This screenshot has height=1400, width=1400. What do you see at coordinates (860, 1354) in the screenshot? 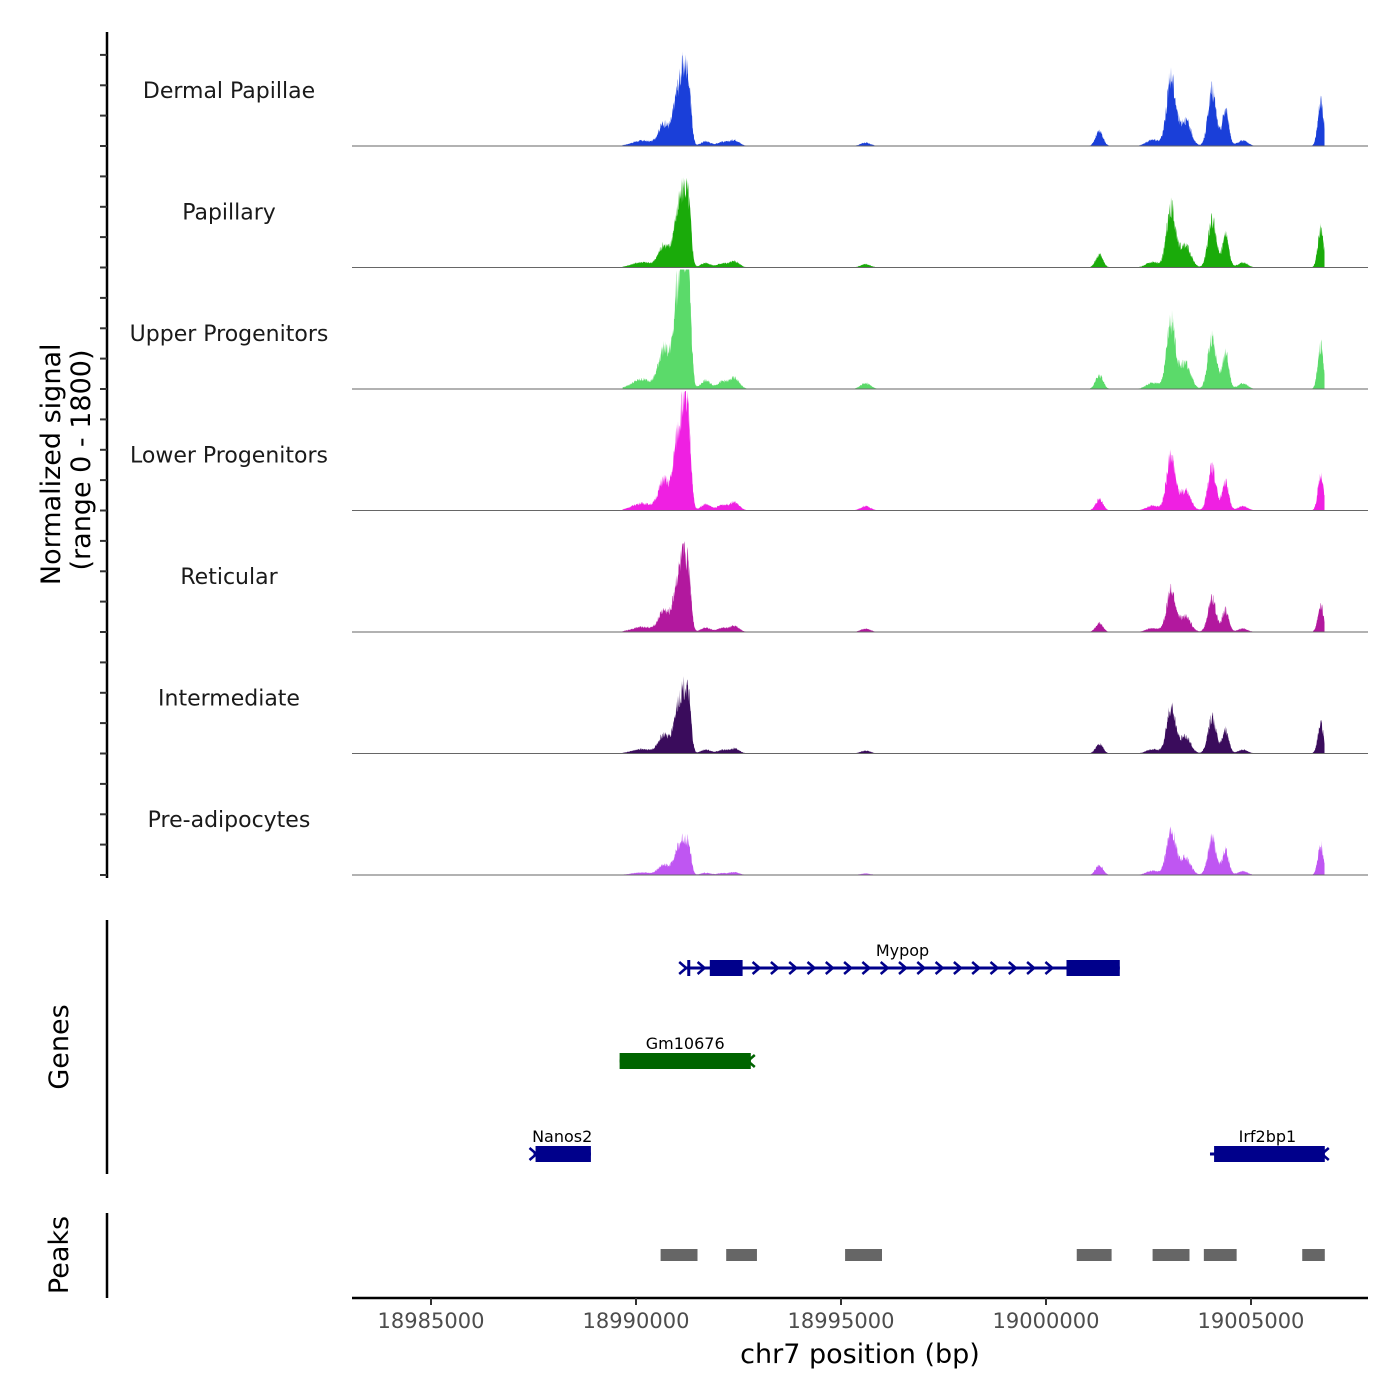
I see `x-axis-label: chr7 position (bp)` at bounding box center [860, 1354].